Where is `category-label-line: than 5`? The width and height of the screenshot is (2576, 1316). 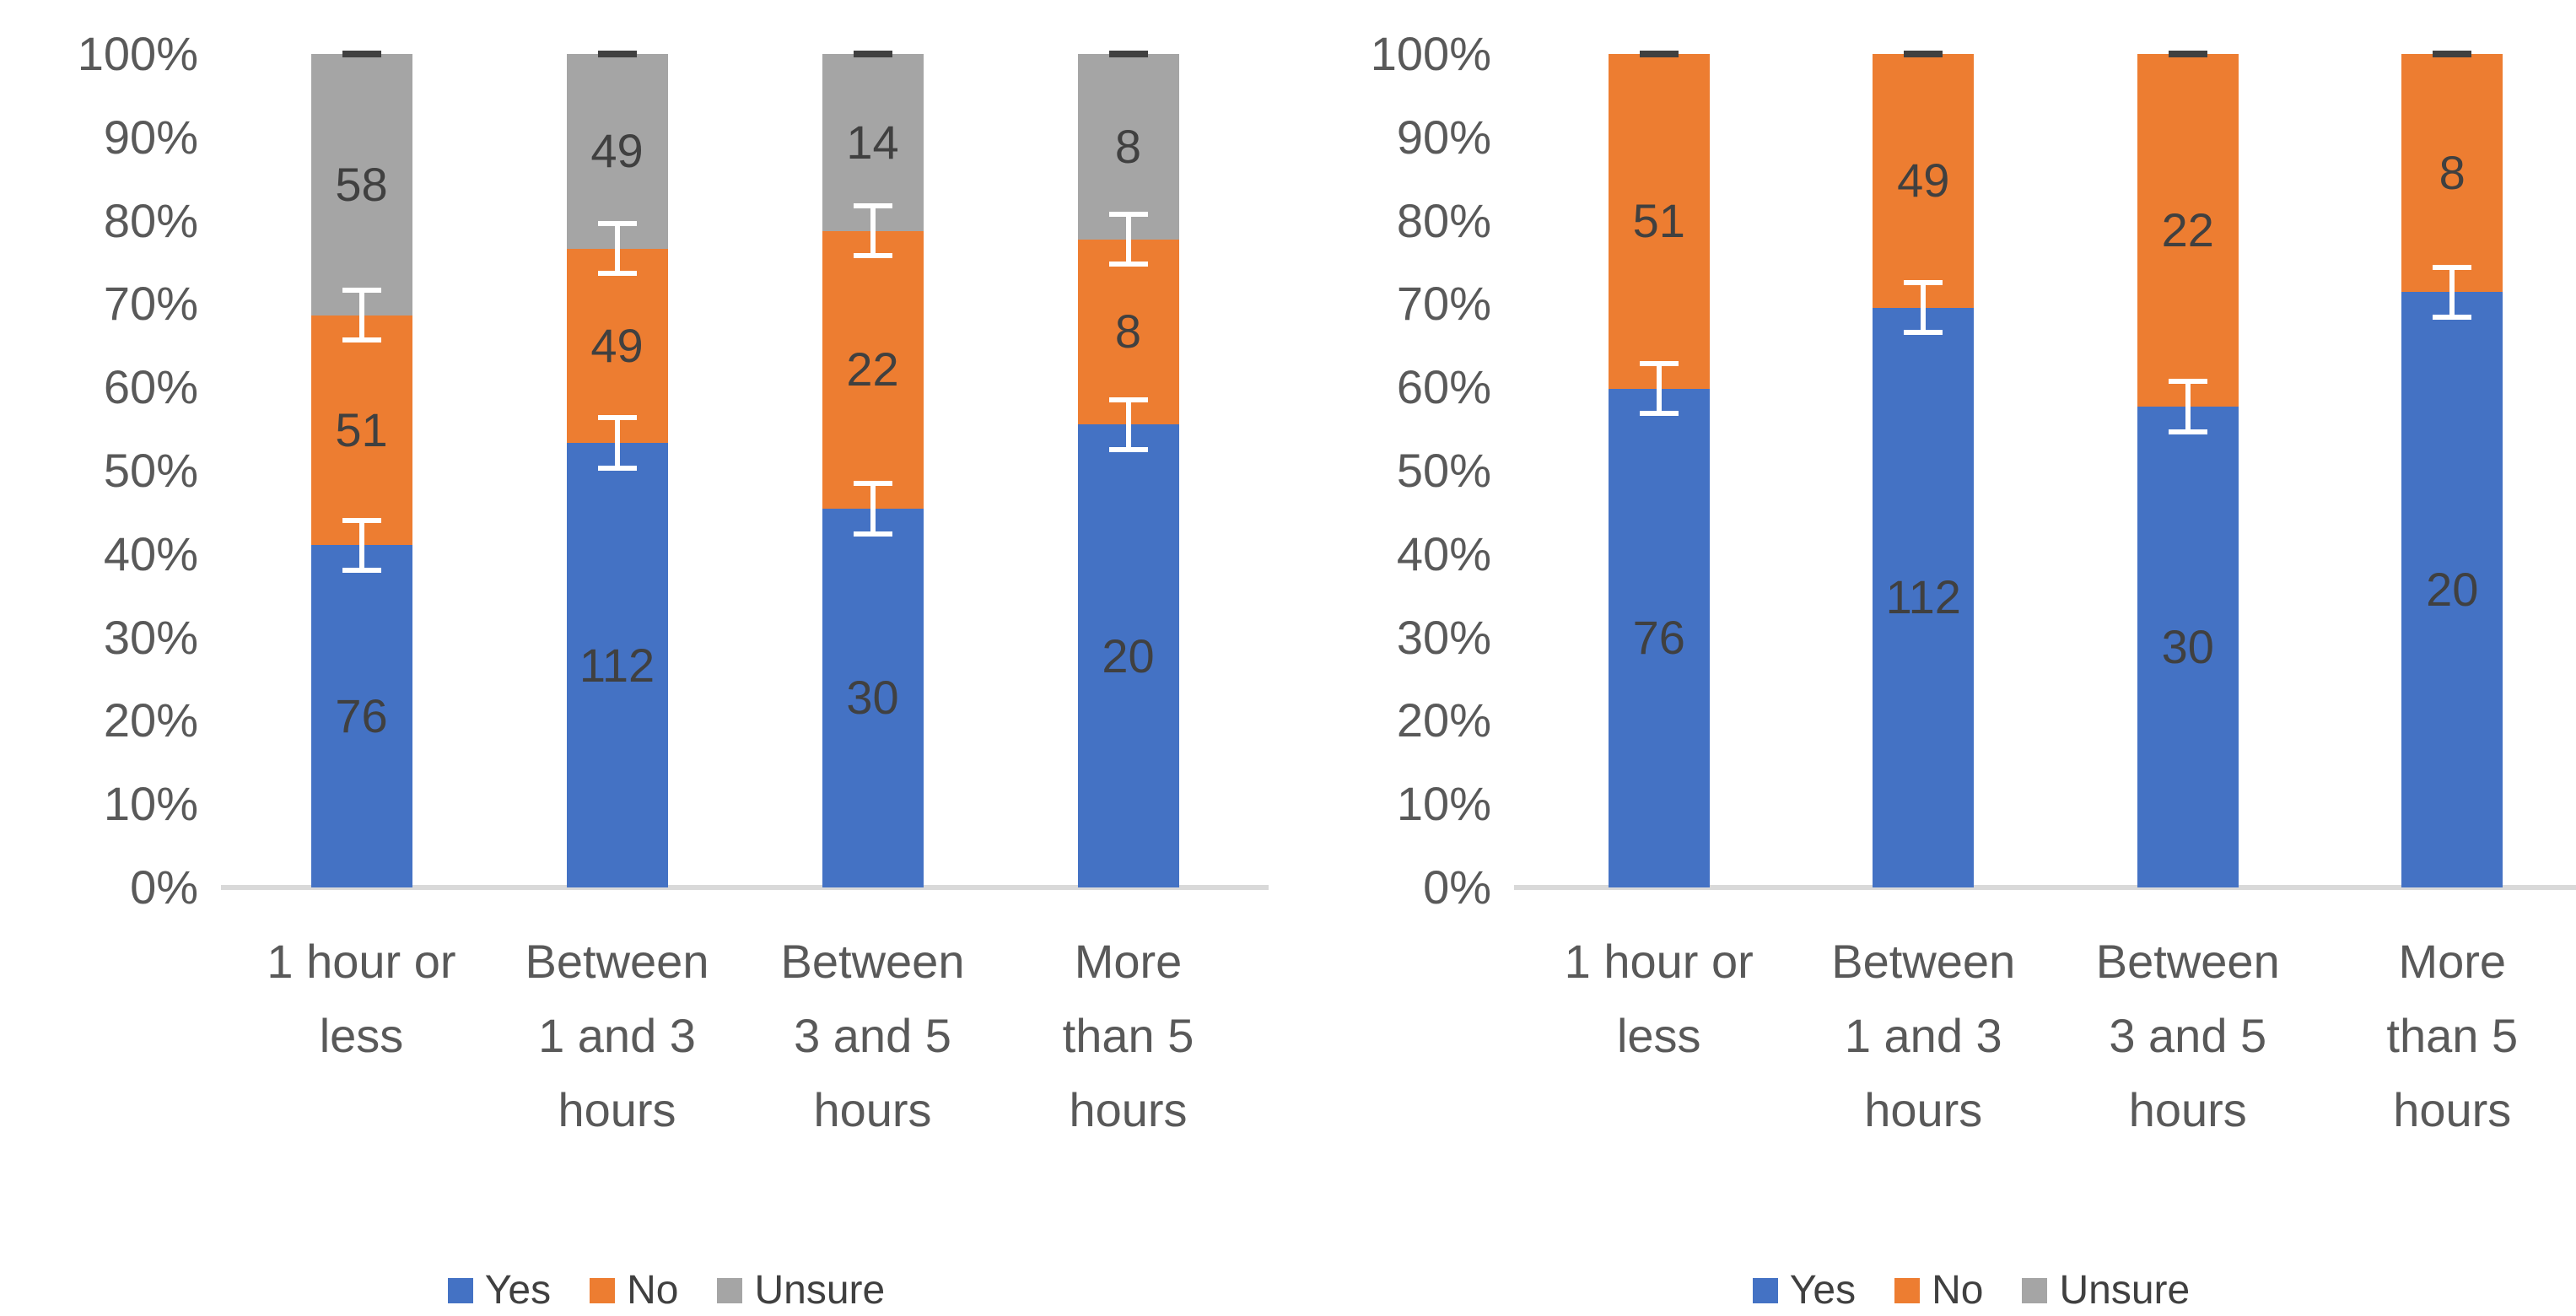
category-label-line: than 5 is located at coordinates (1128, 1035).